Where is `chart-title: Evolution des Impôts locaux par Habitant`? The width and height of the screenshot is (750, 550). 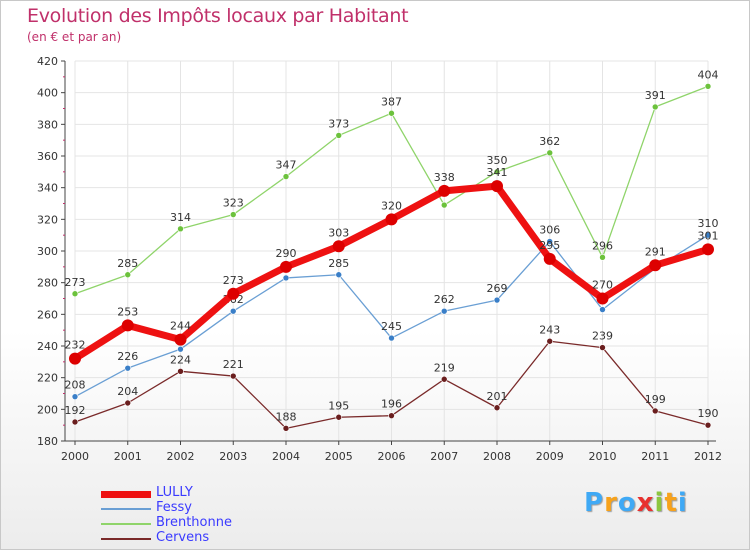 chart-title: Evolution des Impôts locaux par Habitant is located at coordinates (218, 16).